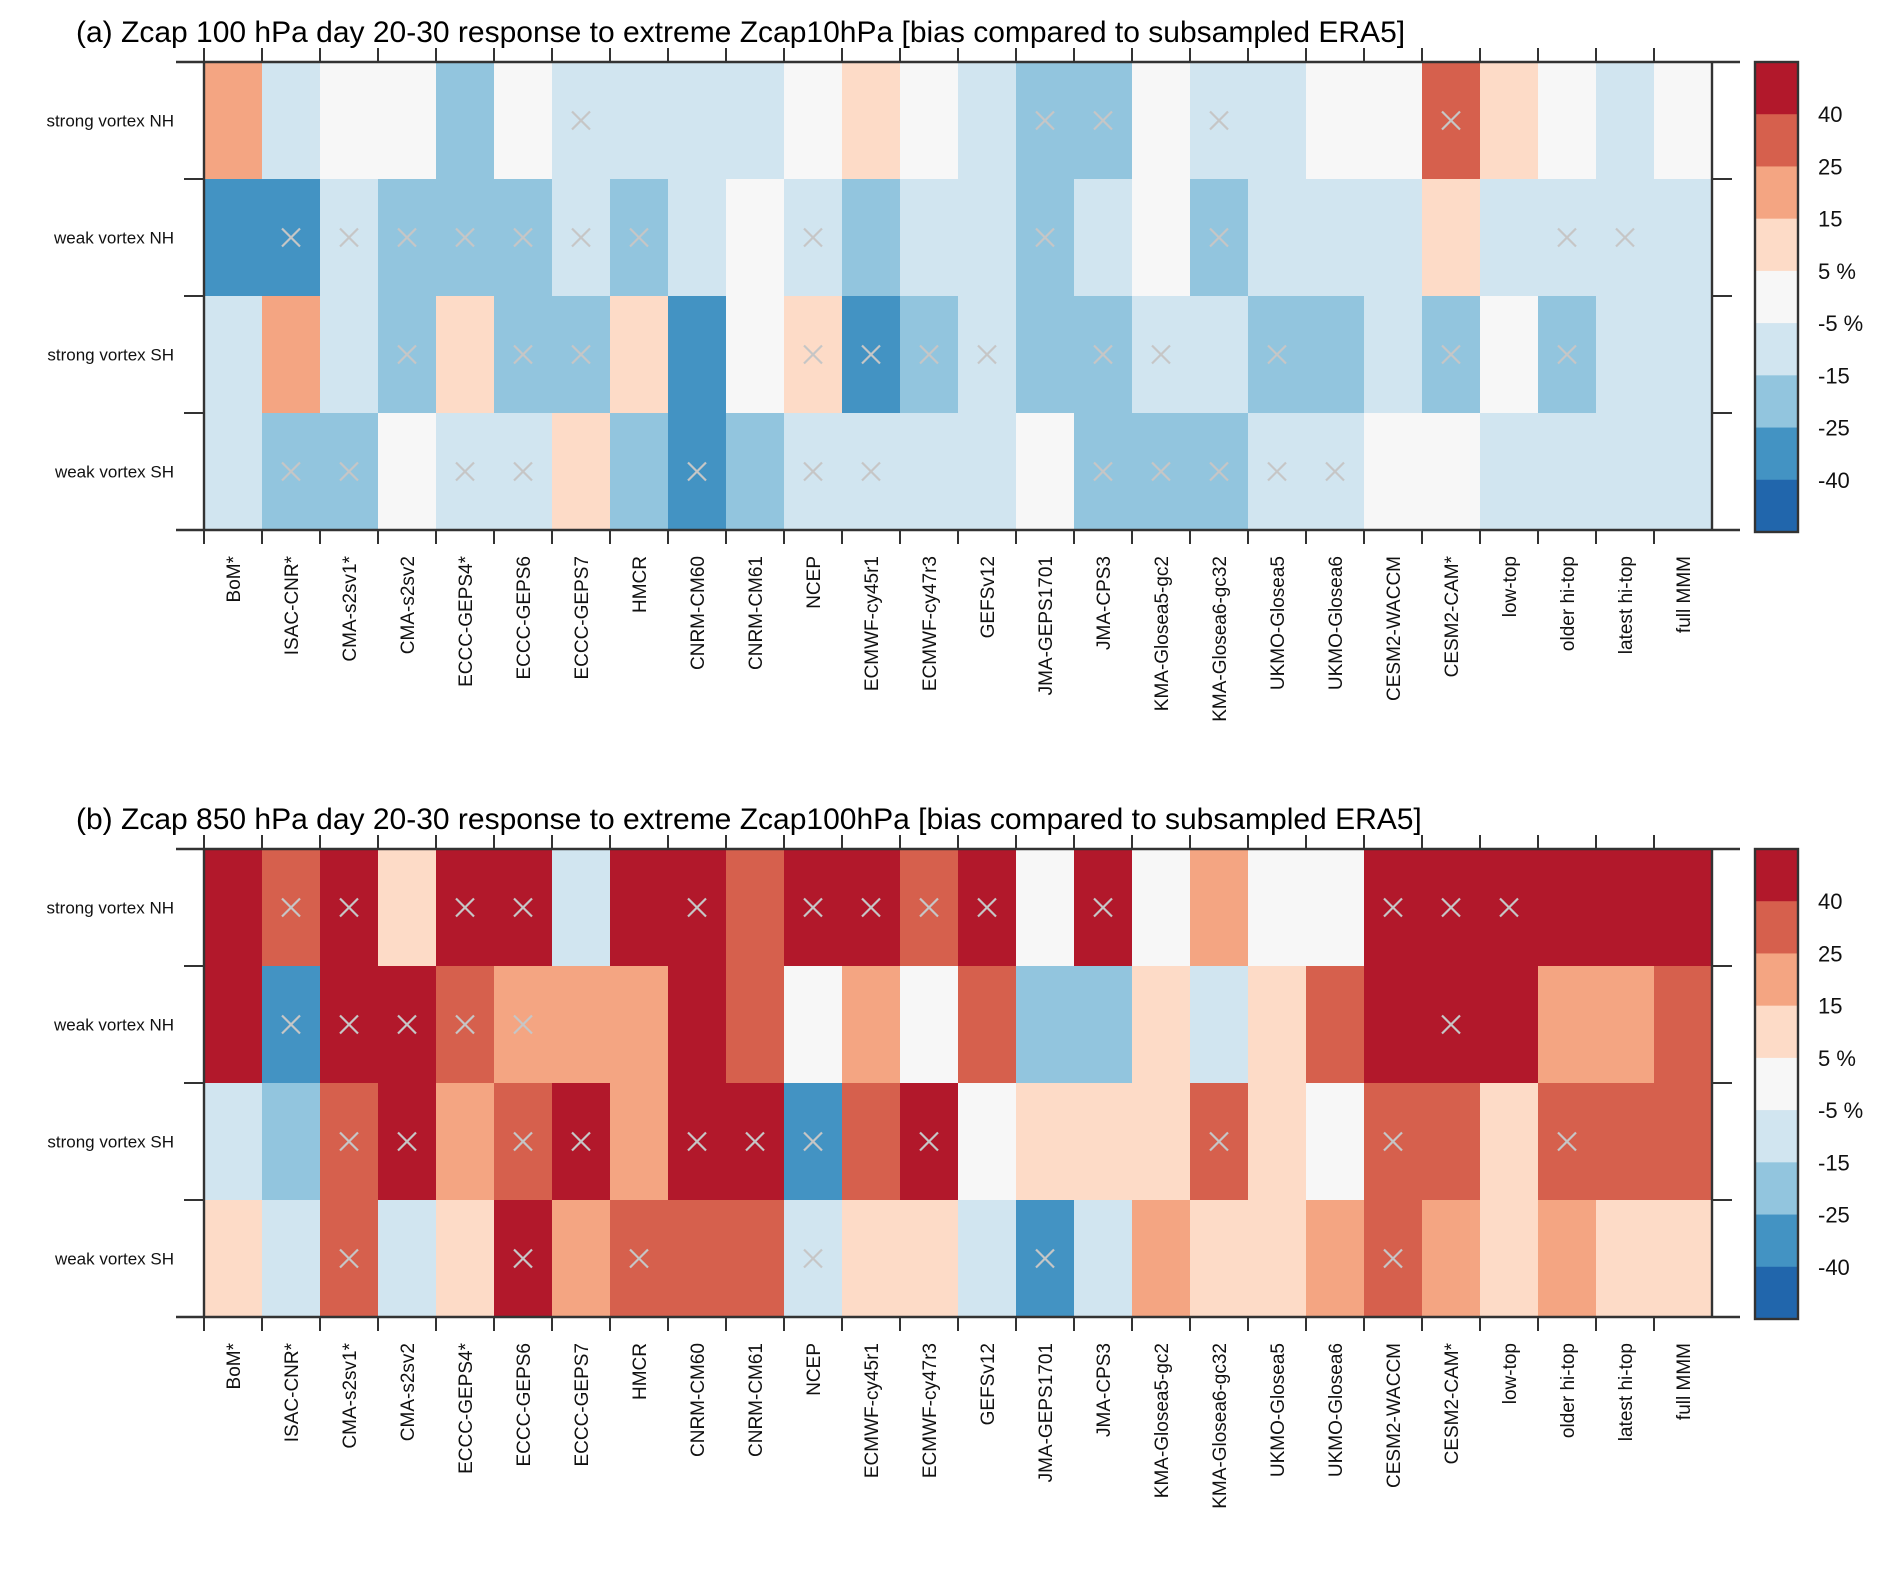  Describe the element at coordinates (110, 121) in the screenshot. I see `row-label: strong vortex NH` at that location.